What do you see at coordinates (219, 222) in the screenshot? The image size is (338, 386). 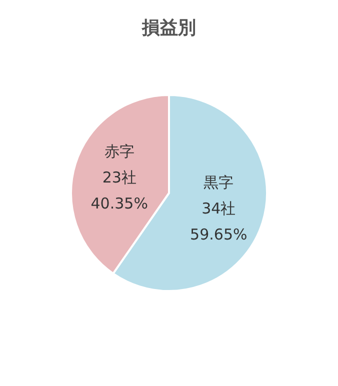 I see `data-label: 34社 59.65%` at bounding box center [219, 222].